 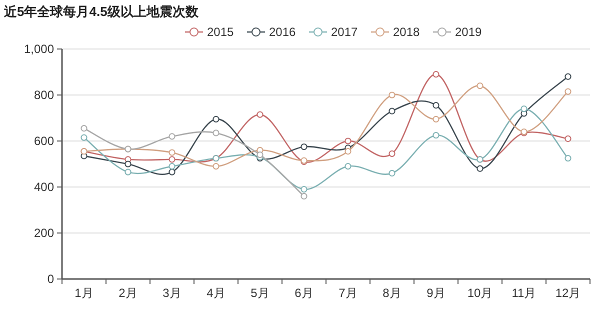 What do you see at coordinates (568, 293) in the screenshot?
I see `x-tick-label: 12月` at bounding box center [568, 293].